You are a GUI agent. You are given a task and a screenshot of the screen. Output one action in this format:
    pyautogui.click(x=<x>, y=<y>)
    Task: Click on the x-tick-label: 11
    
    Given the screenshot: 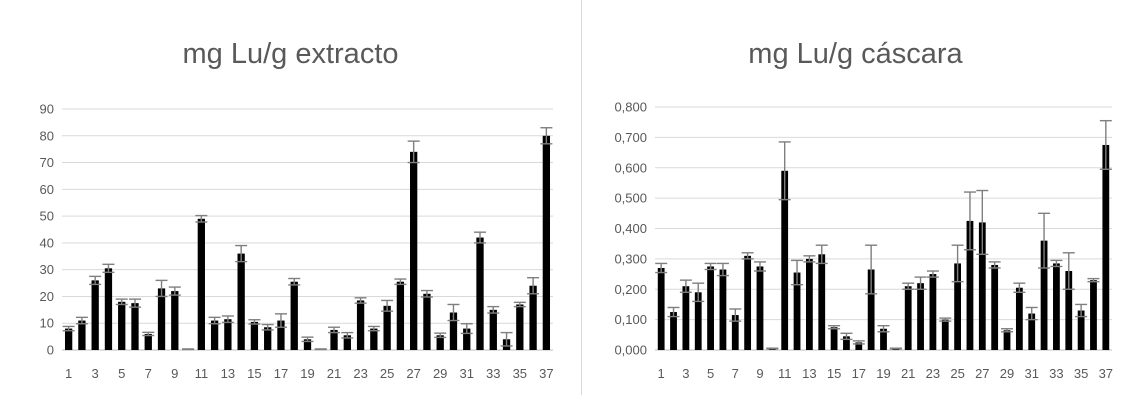 What is the action you would take?
    pyautogui.click(x=202, y=373)
    